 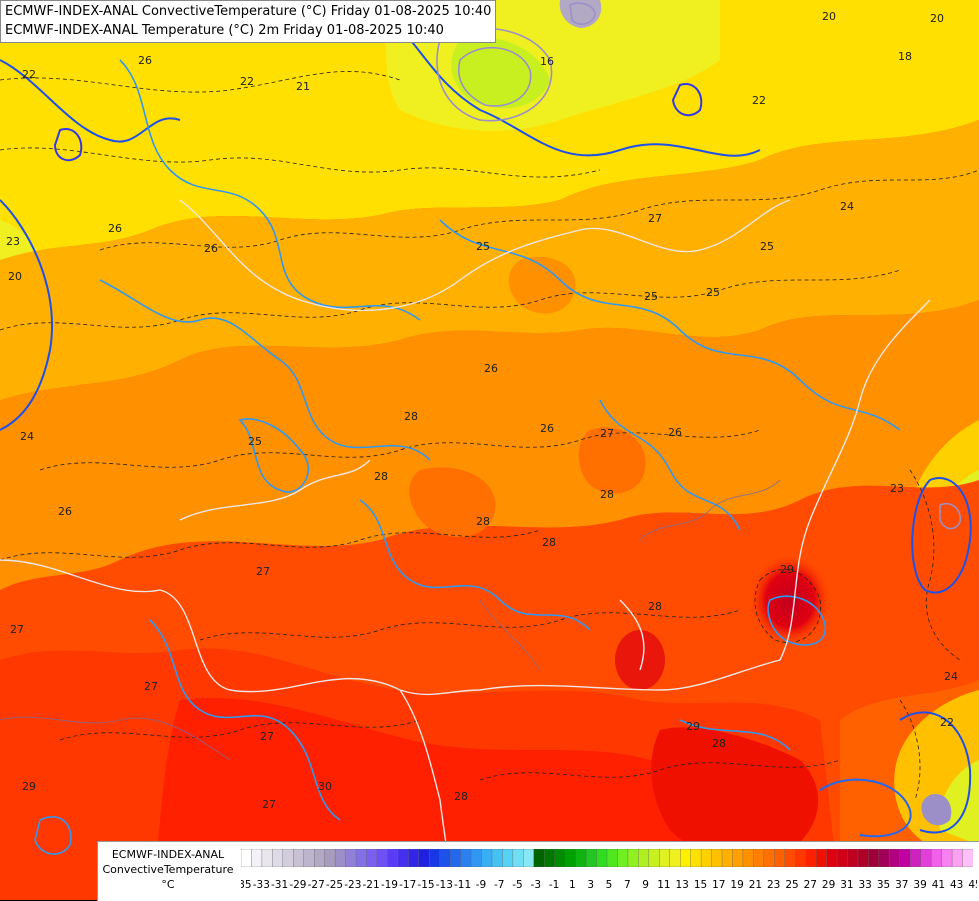 I want to click on legend-tick-label: -27, so click(x=316, y=885).